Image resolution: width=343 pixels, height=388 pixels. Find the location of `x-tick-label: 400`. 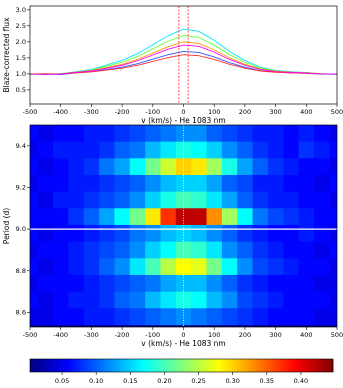

x-tick-label: 400 is located at coordinates (306, 112).